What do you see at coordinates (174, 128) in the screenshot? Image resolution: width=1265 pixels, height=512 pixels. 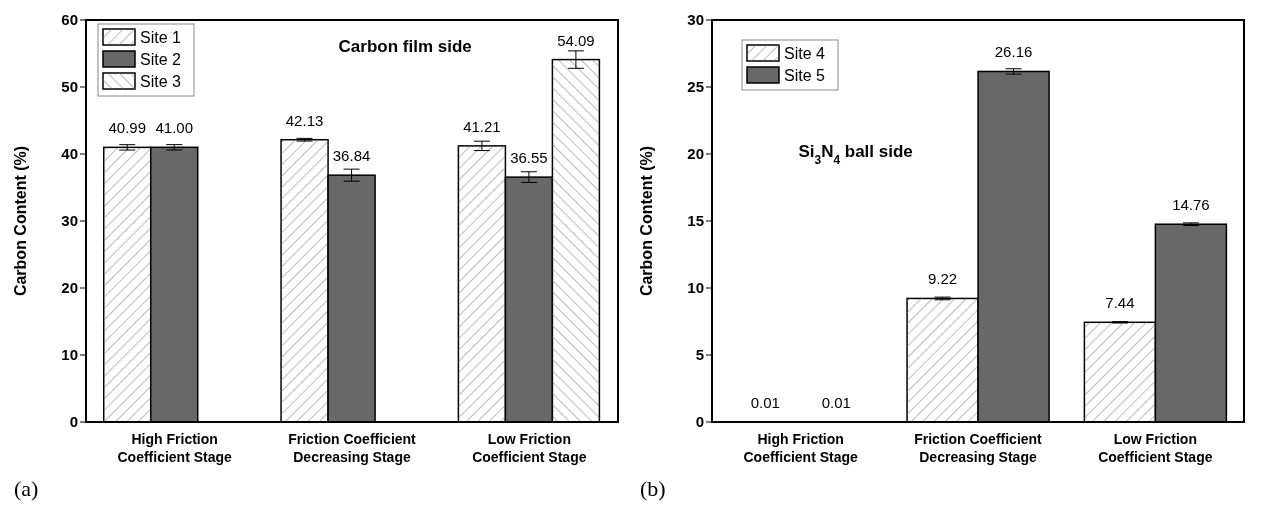 I see `data-label: 41.00` at bounding box center [174, 128].